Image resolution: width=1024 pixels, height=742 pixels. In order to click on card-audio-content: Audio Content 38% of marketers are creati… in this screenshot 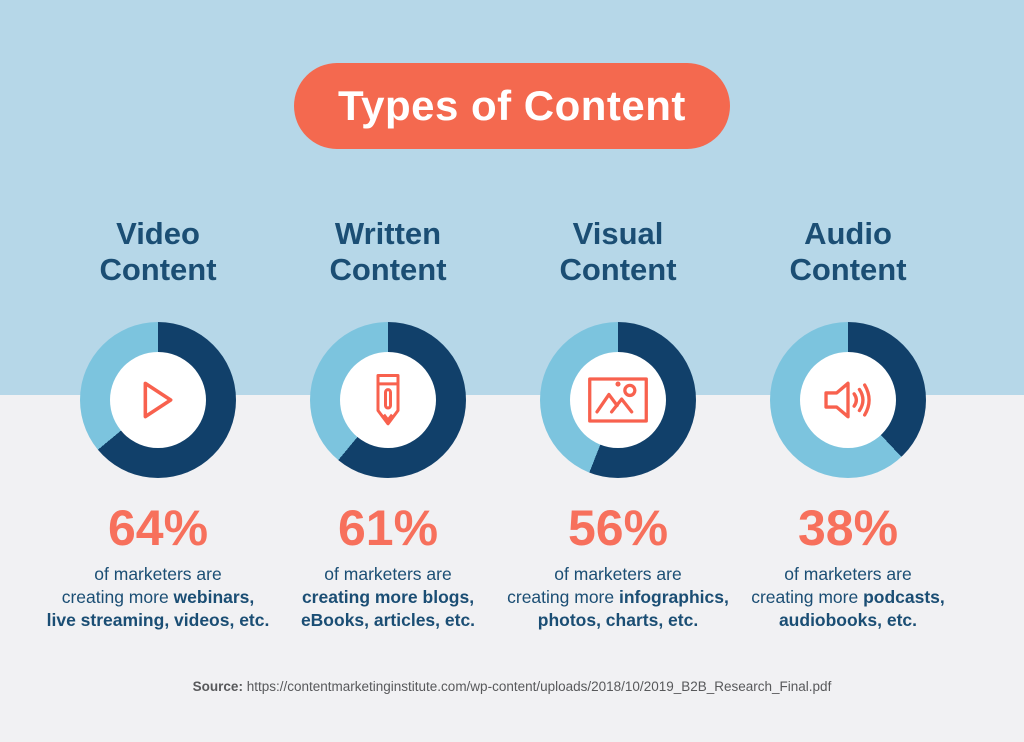, I will do `click(848, 424)`.